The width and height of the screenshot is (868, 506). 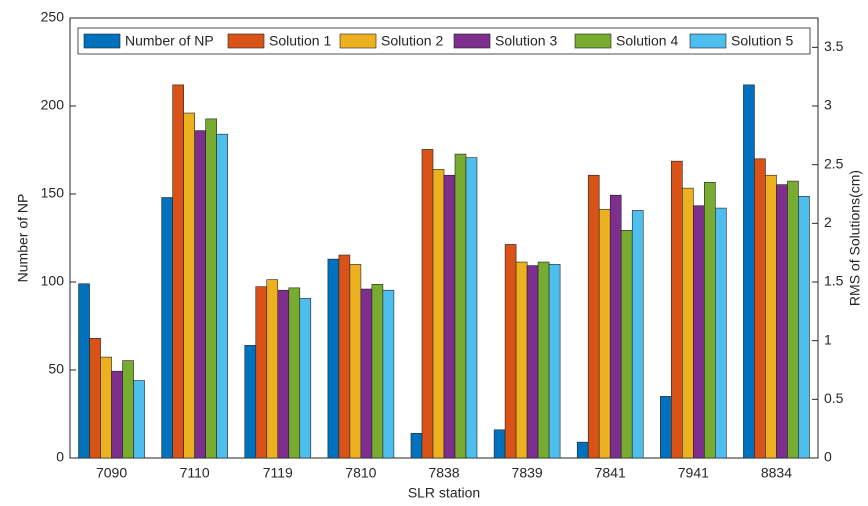 I want to click on x-tick-label: 7810, so click(x=360, y=473).